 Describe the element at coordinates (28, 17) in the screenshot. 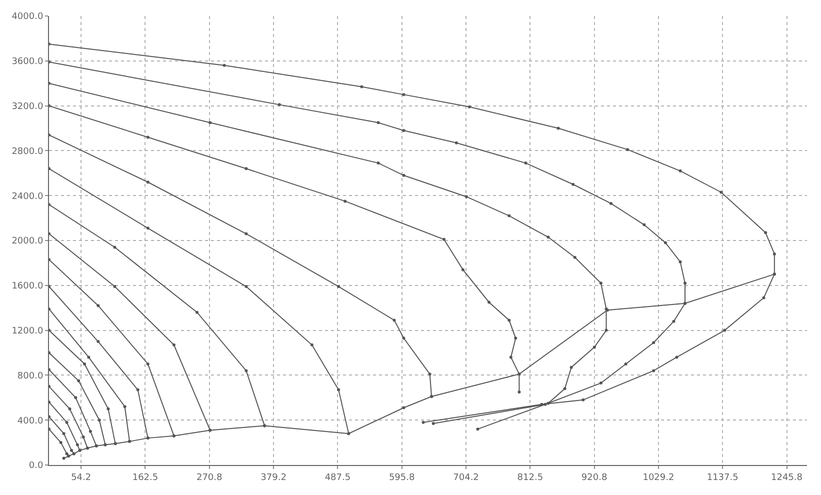

I see `y-tick-label: 4000.0` at that location.